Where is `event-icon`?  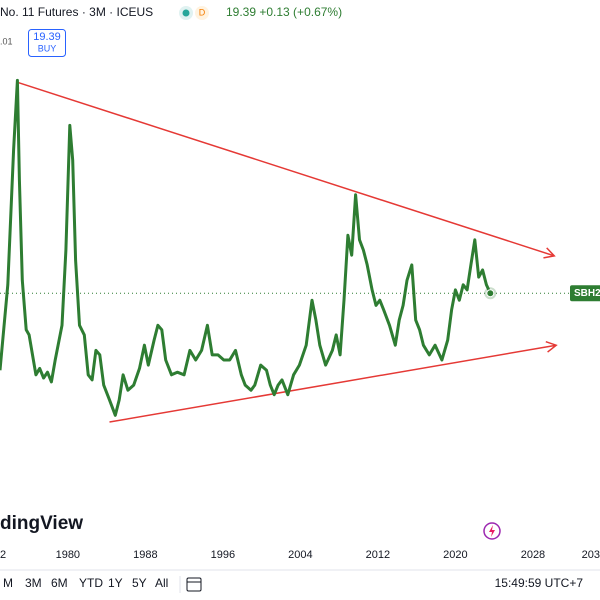
event-icon is located at coordinates (492, 531).